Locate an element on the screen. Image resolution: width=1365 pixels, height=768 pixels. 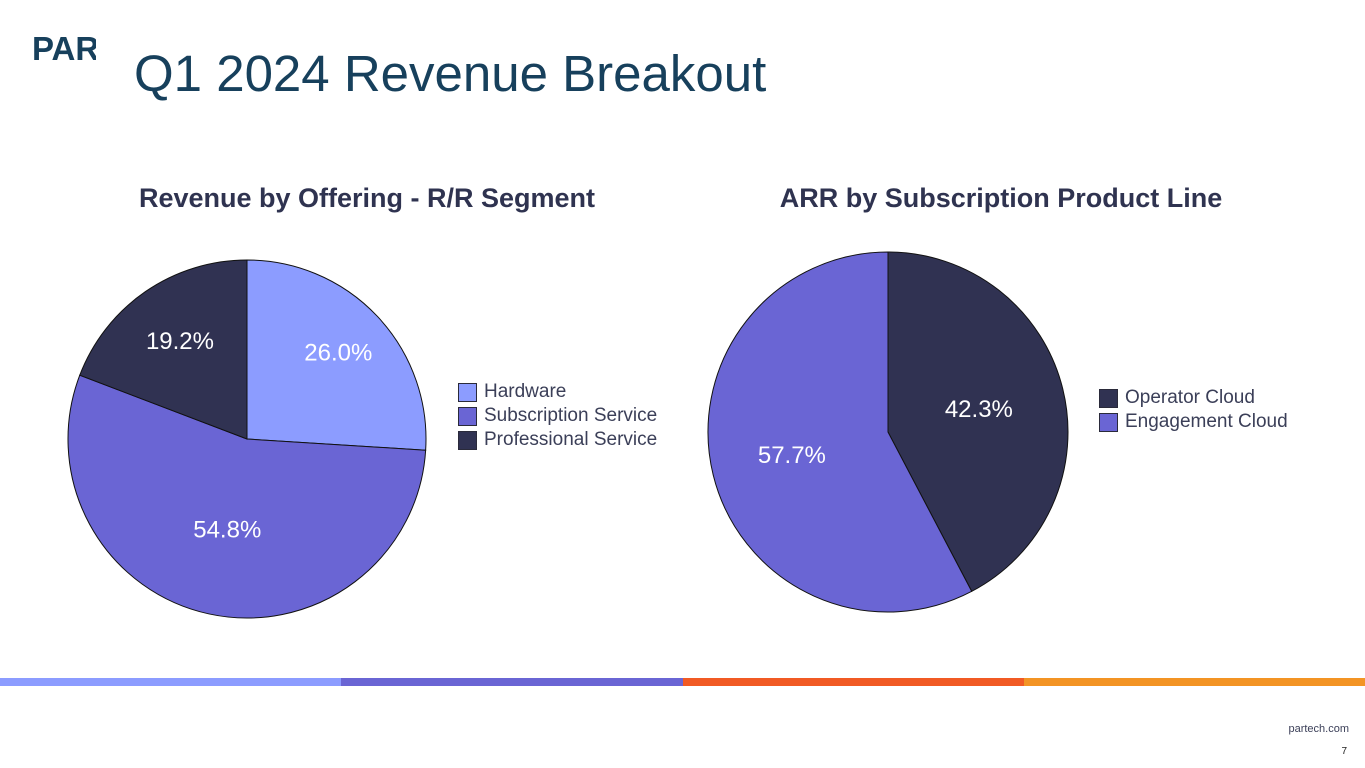
legend-item-operator-cloud: Operator Cloud is located at coordinates (1193, 398).